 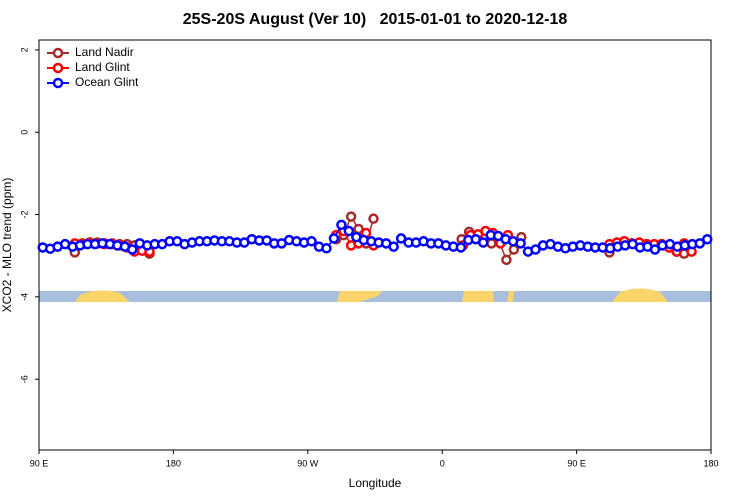 What do you see at coordinates (24, 379) in the screenshot?
I see `y-tick-label: -6` at bounding box center [24, 379].